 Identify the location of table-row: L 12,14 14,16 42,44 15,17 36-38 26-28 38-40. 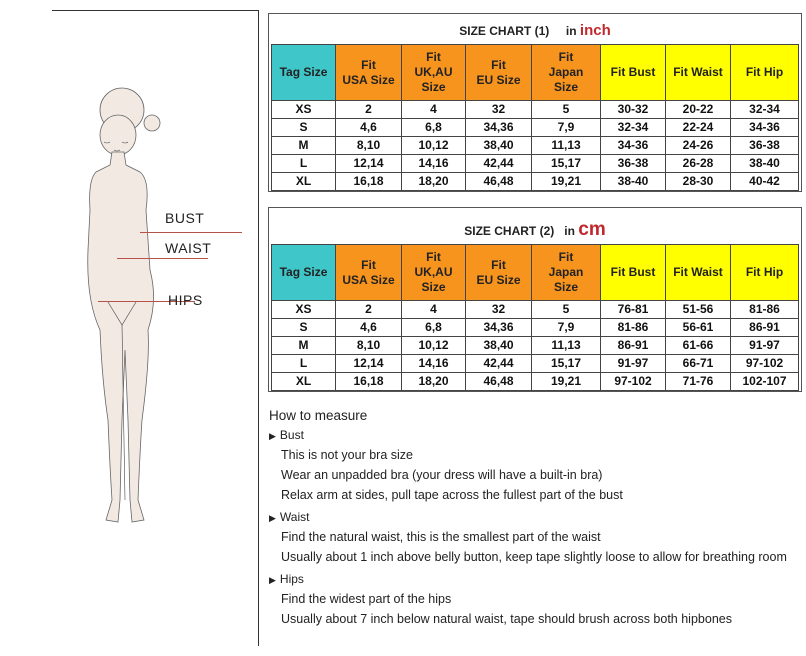
(535, 163).